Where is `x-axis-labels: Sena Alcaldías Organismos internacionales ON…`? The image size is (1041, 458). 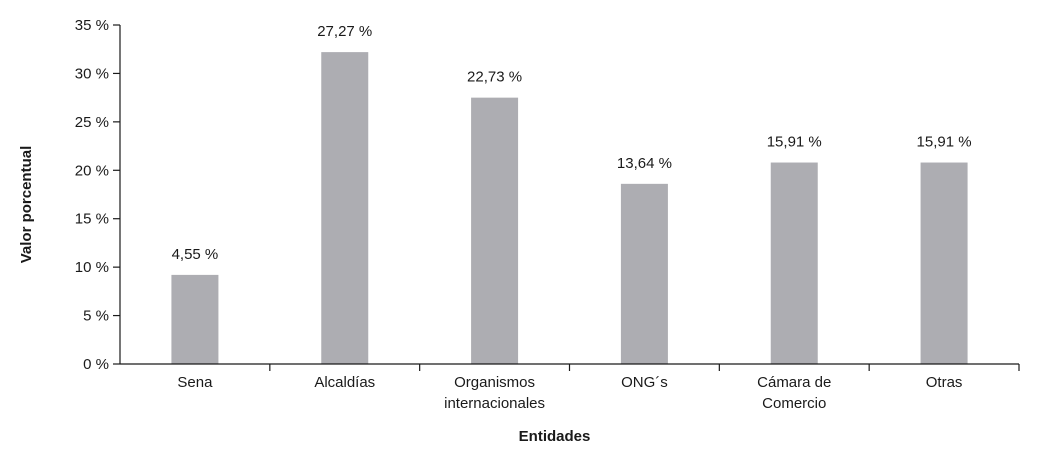 x-axis-labels: Sena Alcaldías Organismos internacionales ON… is located at coordinates (569, 393).